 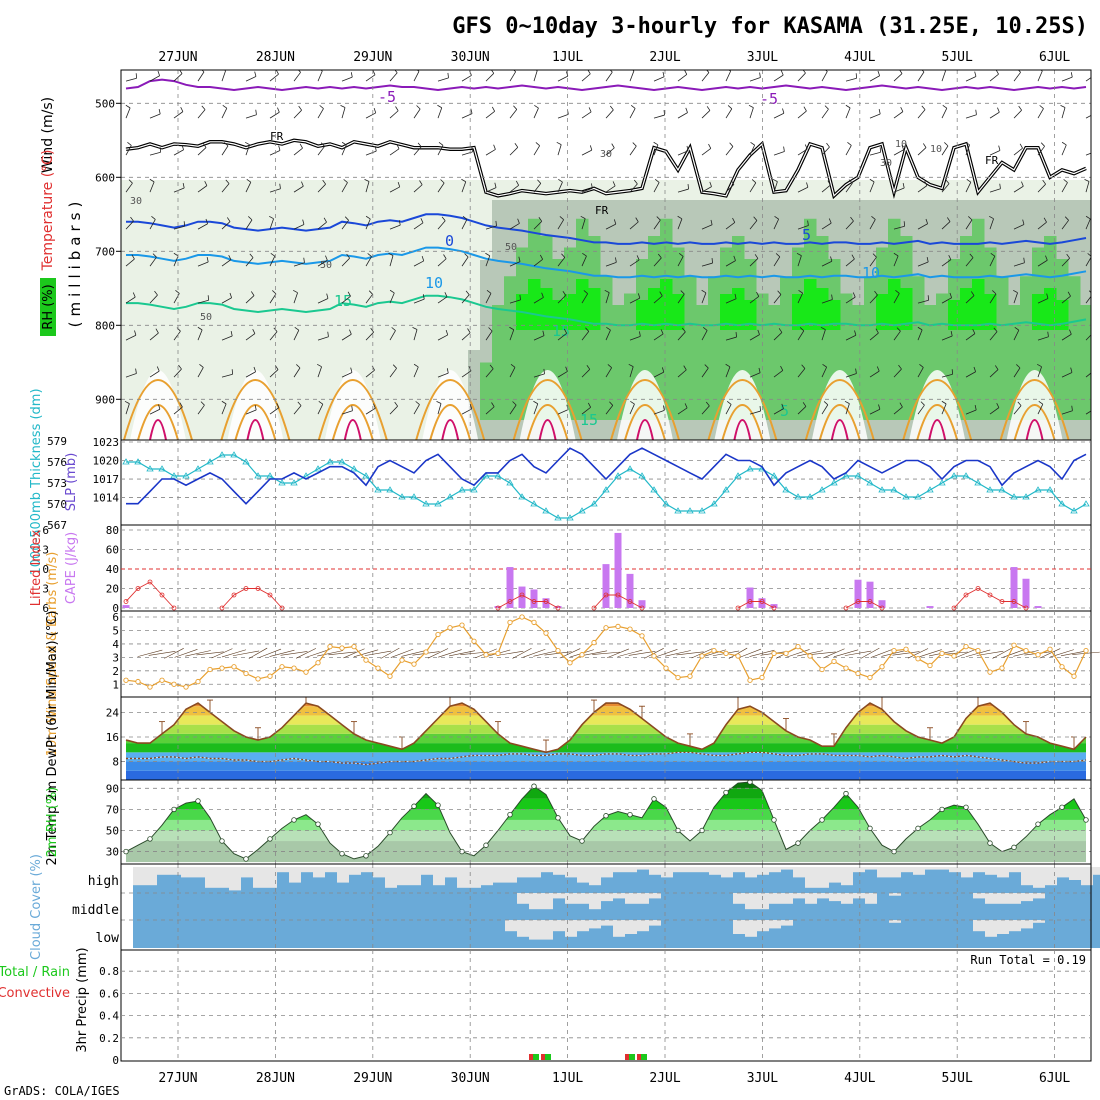 What do you see at coordinates (105, 103) in the screenshot?
I see `tick-label: 500` at bounding box center [105, 103].